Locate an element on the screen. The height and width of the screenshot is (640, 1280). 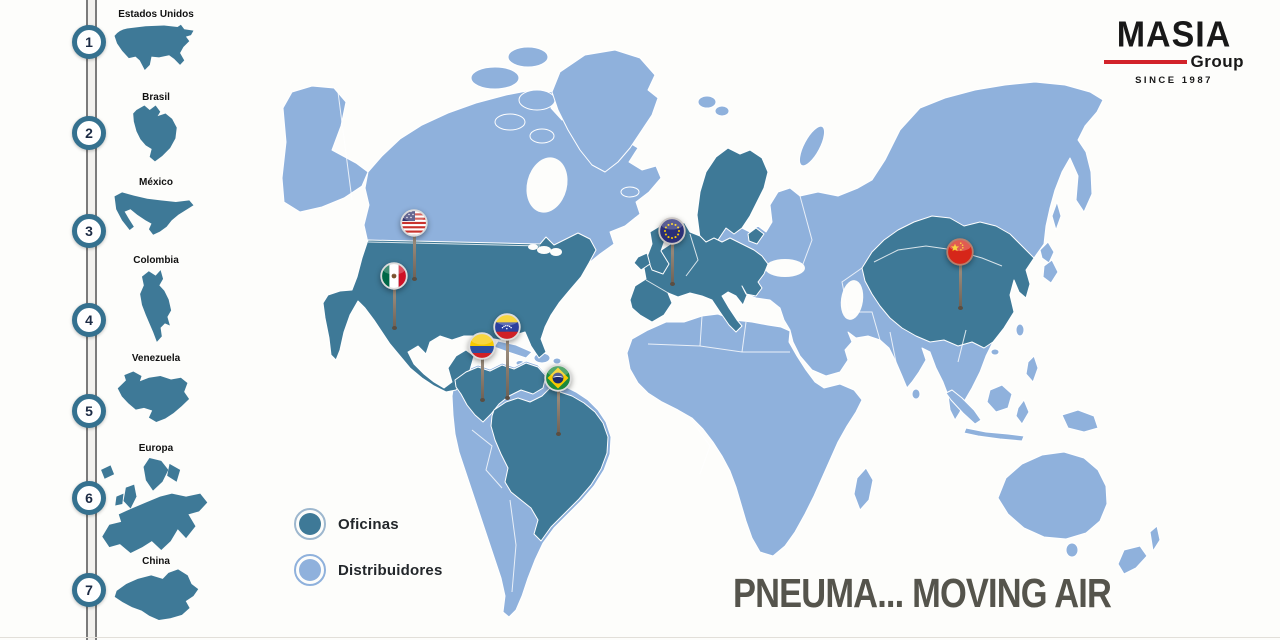
map-legend: Oficinas Distribuidores is located at coordinates (368, 554).